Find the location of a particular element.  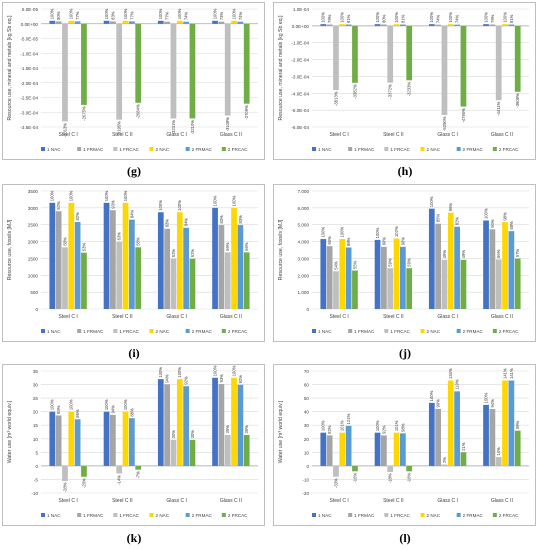

data-label: 2% is located at coordinates (444, 460).